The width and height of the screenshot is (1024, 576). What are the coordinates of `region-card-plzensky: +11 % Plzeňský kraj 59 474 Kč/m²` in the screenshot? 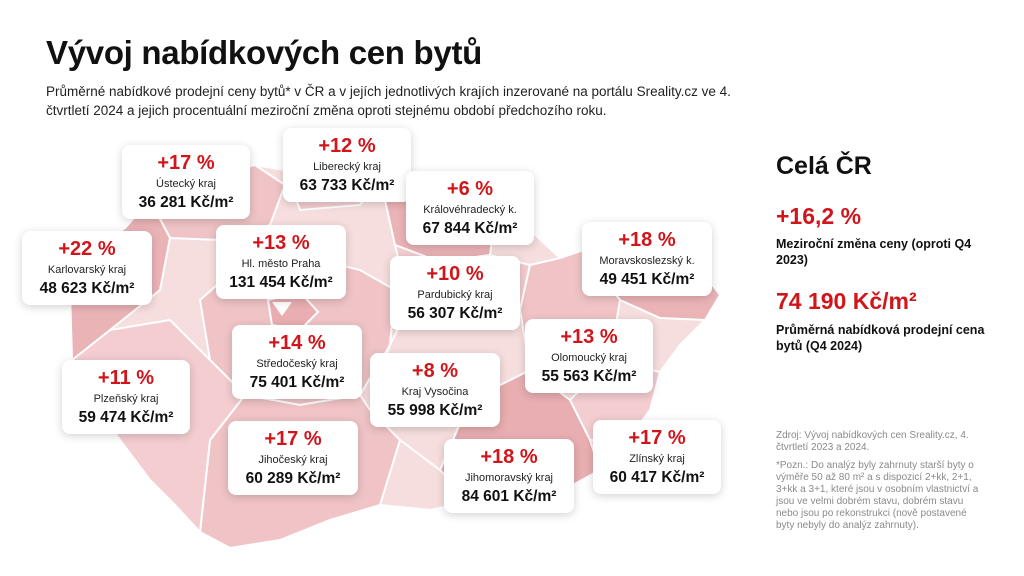 It's located at (126, 397).